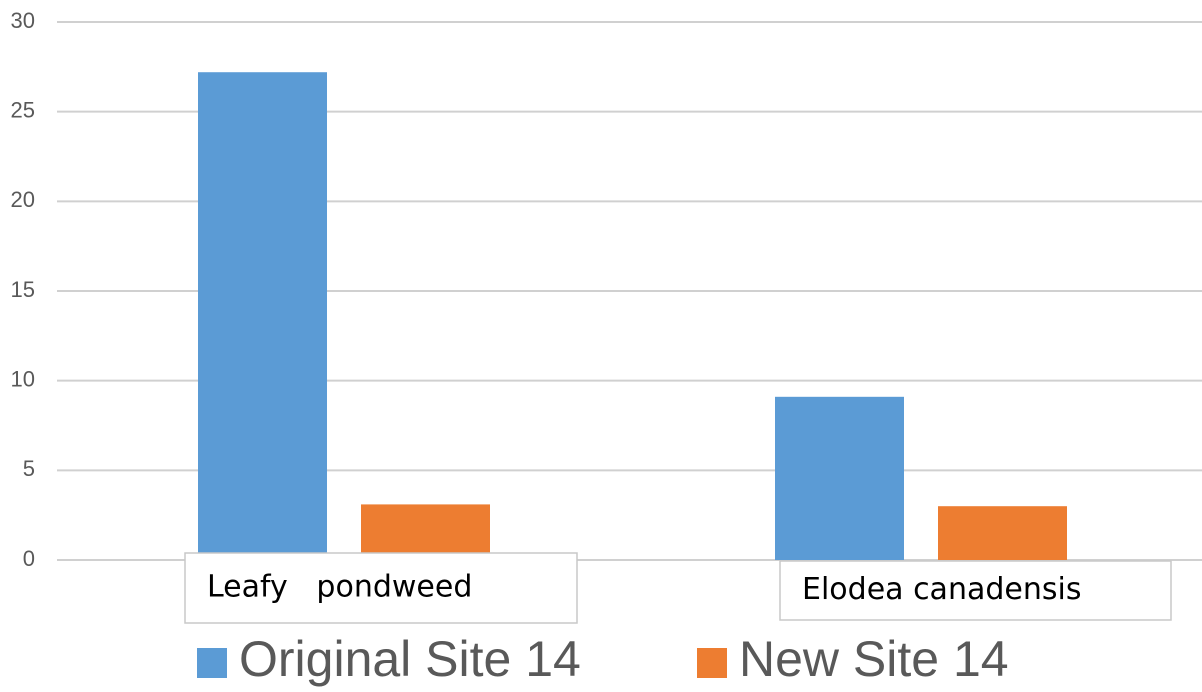 Image resolution: width=1202 pixels, height=692 pixels. Describe the element at coordinates (23, 289) in the screenshot. I see `y-tick-label: 15` at that location.